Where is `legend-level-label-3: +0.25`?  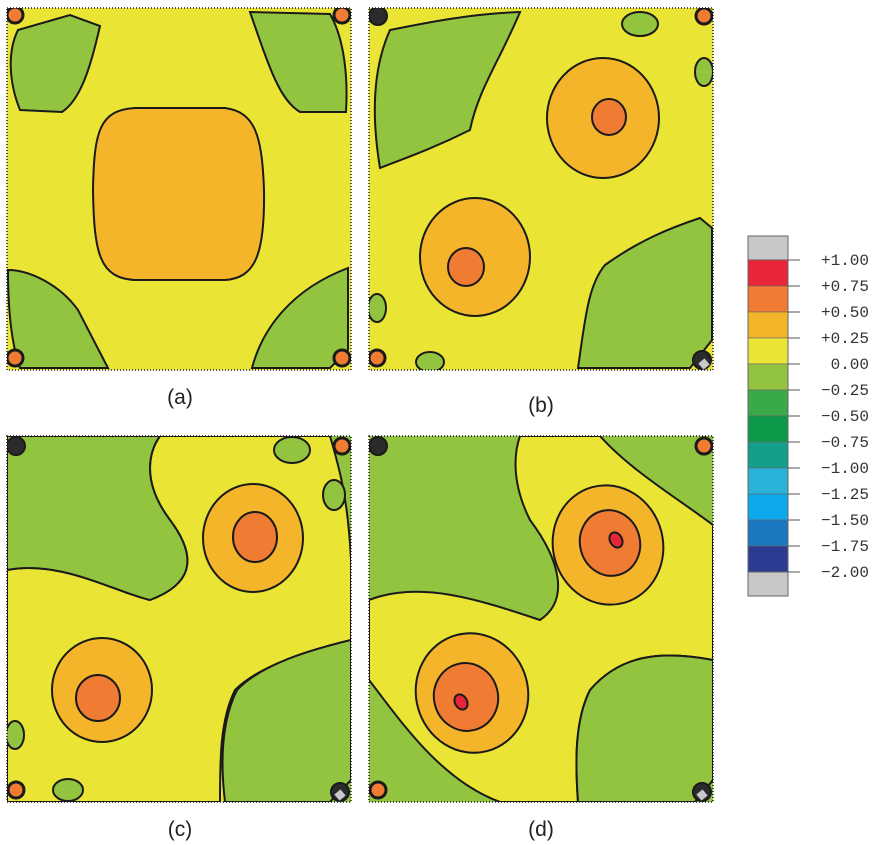 legend-level-label-3: +0.25 is located at coordinates (845, 339).